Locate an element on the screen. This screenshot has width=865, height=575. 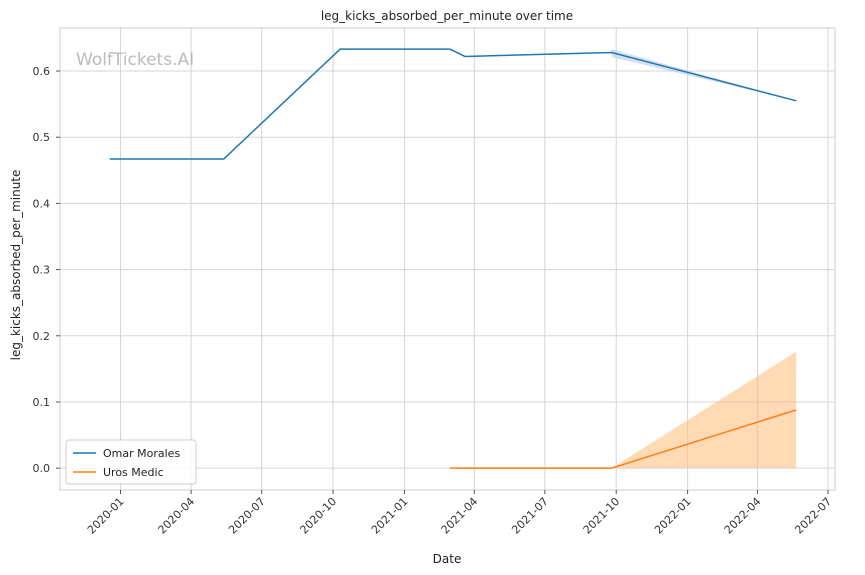
y-axis-ticks: 0.0 0.1 0.2 0.3 0.4 0.5 0.6 is located at coordinates (46, 270).